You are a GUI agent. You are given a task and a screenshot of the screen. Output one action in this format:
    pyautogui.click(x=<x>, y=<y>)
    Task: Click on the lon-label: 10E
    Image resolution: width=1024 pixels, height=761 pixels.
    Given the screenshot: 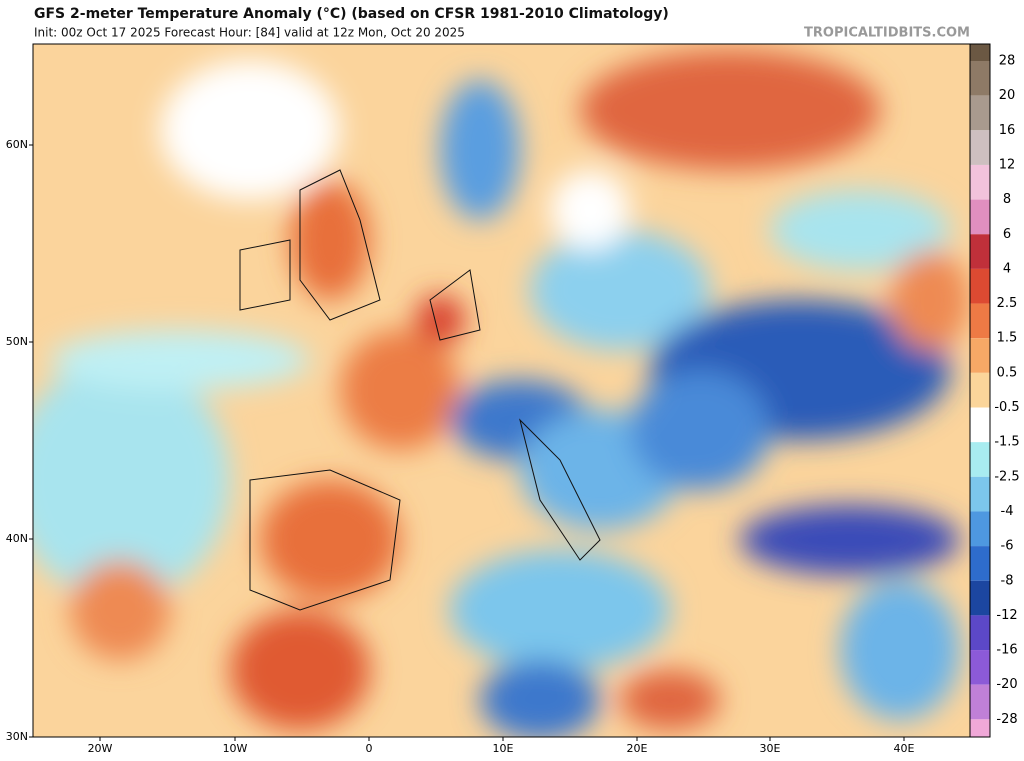 What is the action you would take?
    pyautogui.click(x=503, y=748)
    